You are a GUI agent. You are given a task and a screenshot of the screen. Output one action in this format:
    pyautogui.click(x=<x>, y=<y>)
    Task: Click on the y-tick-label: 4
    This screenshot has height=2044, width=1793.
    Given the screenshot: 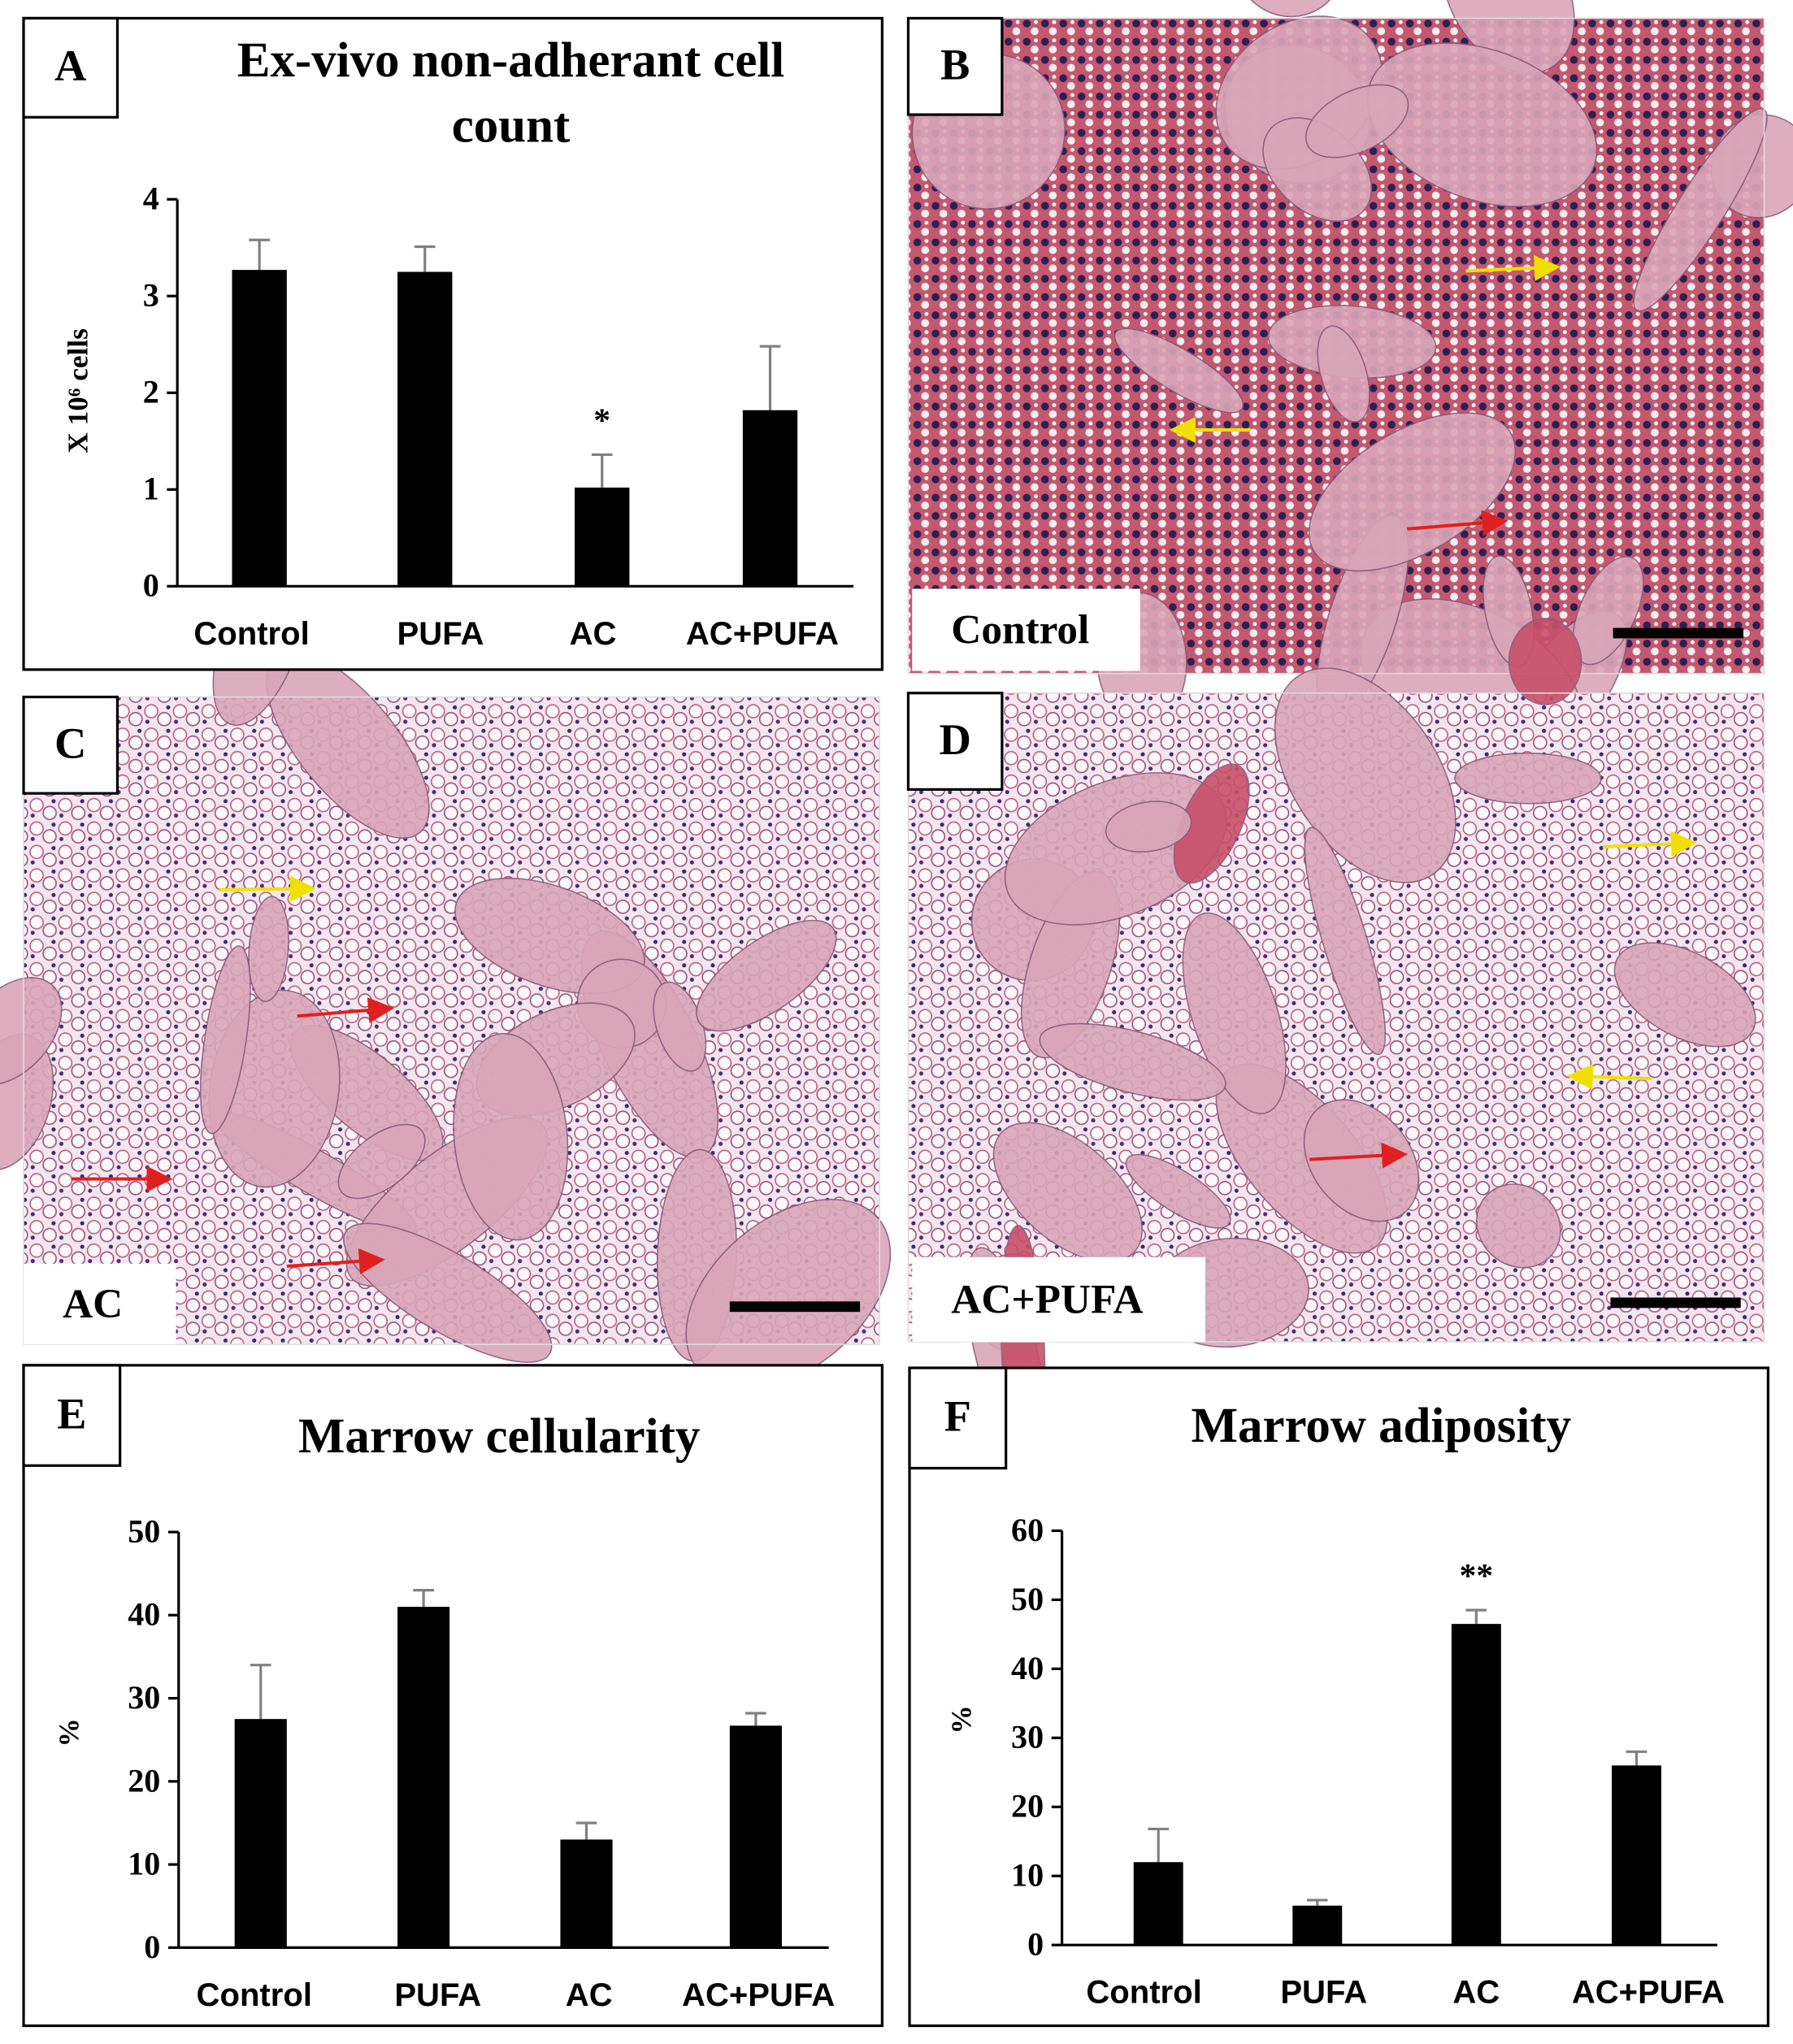 What is the action you would take?
    pyautogui.click(x=151, y=198)
    